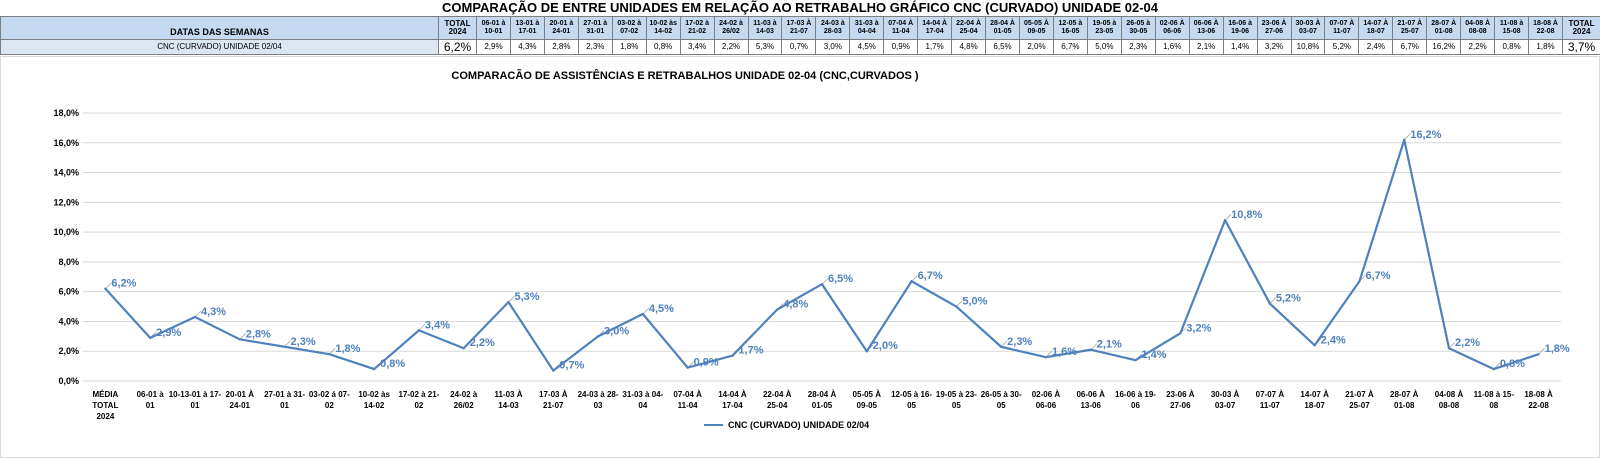 This screenshot has width=1600, height=459. I want to click on week-value-cell: 2,1%, so click(1206, 47).